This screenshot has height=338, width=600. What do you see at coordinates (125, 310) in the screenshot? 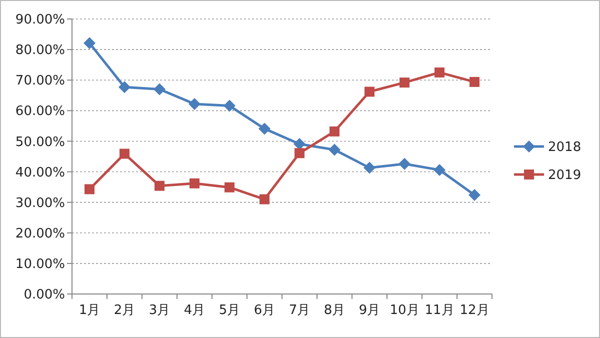
I see `x-tick-label: 2月` at bounding box center [125, 310].